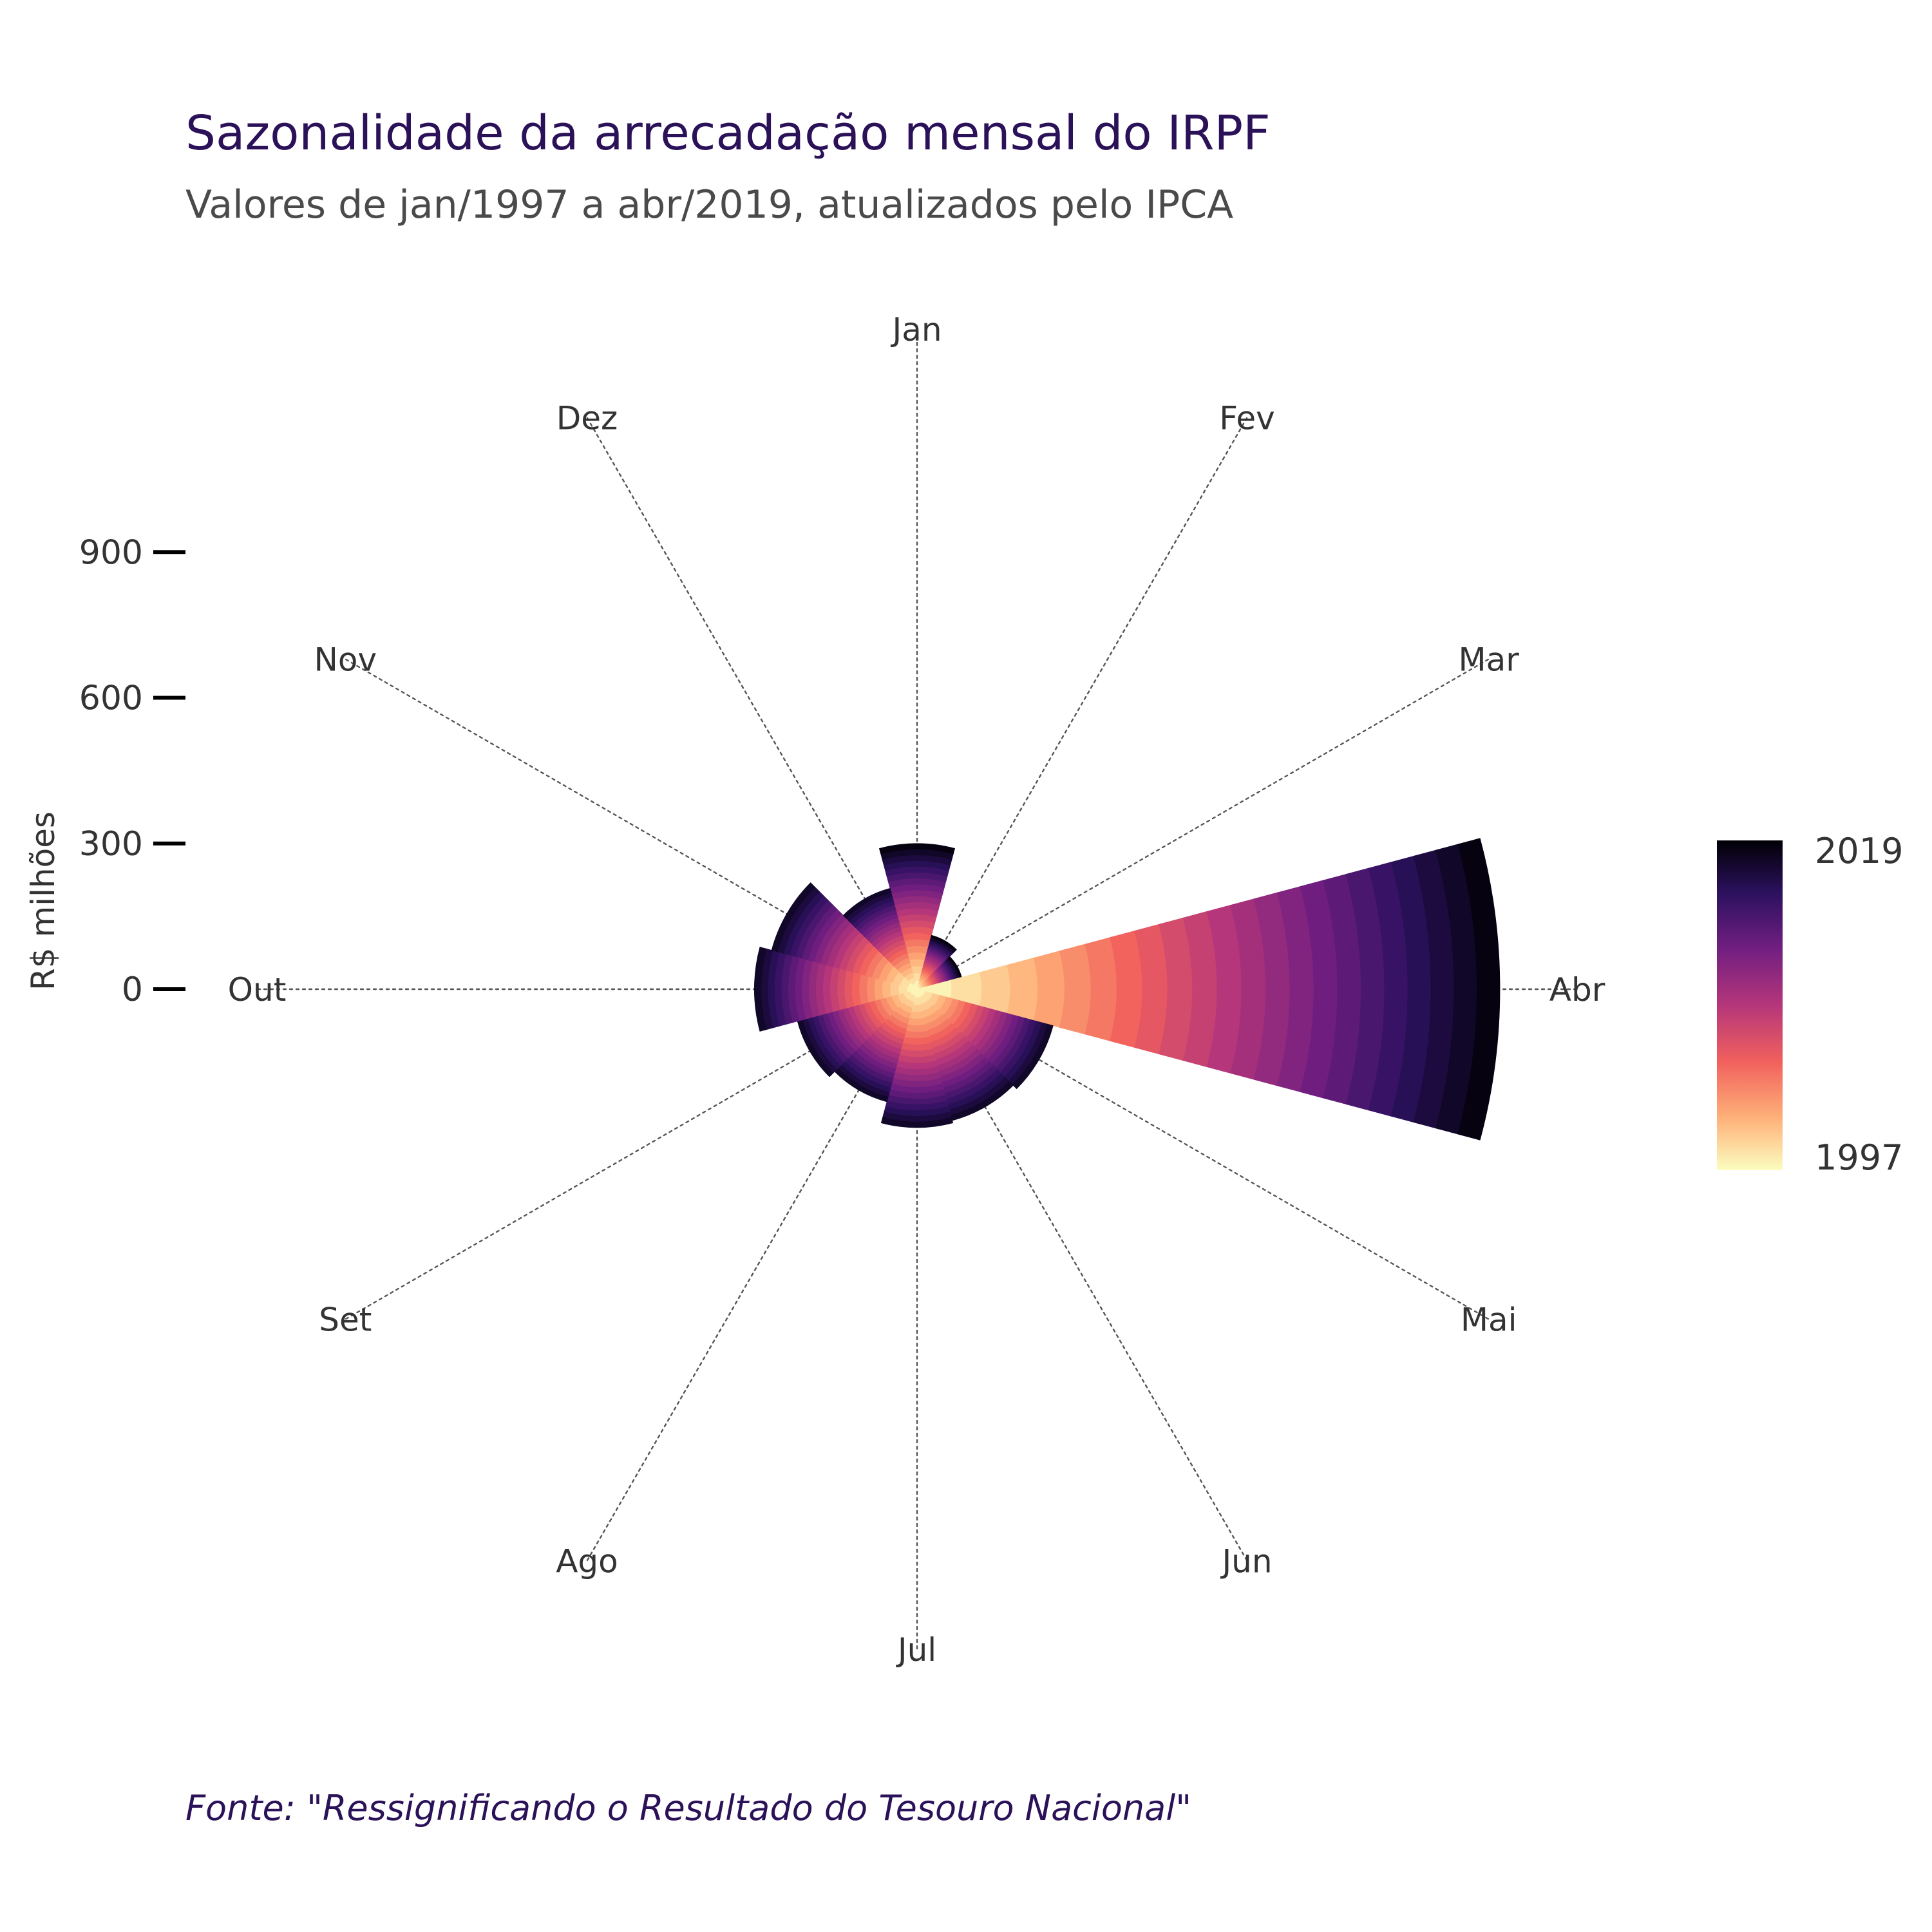 This screenshot has height=1932, width=1932. I want to click on radial-axis: 0 300 600 900, so click(132, 771).